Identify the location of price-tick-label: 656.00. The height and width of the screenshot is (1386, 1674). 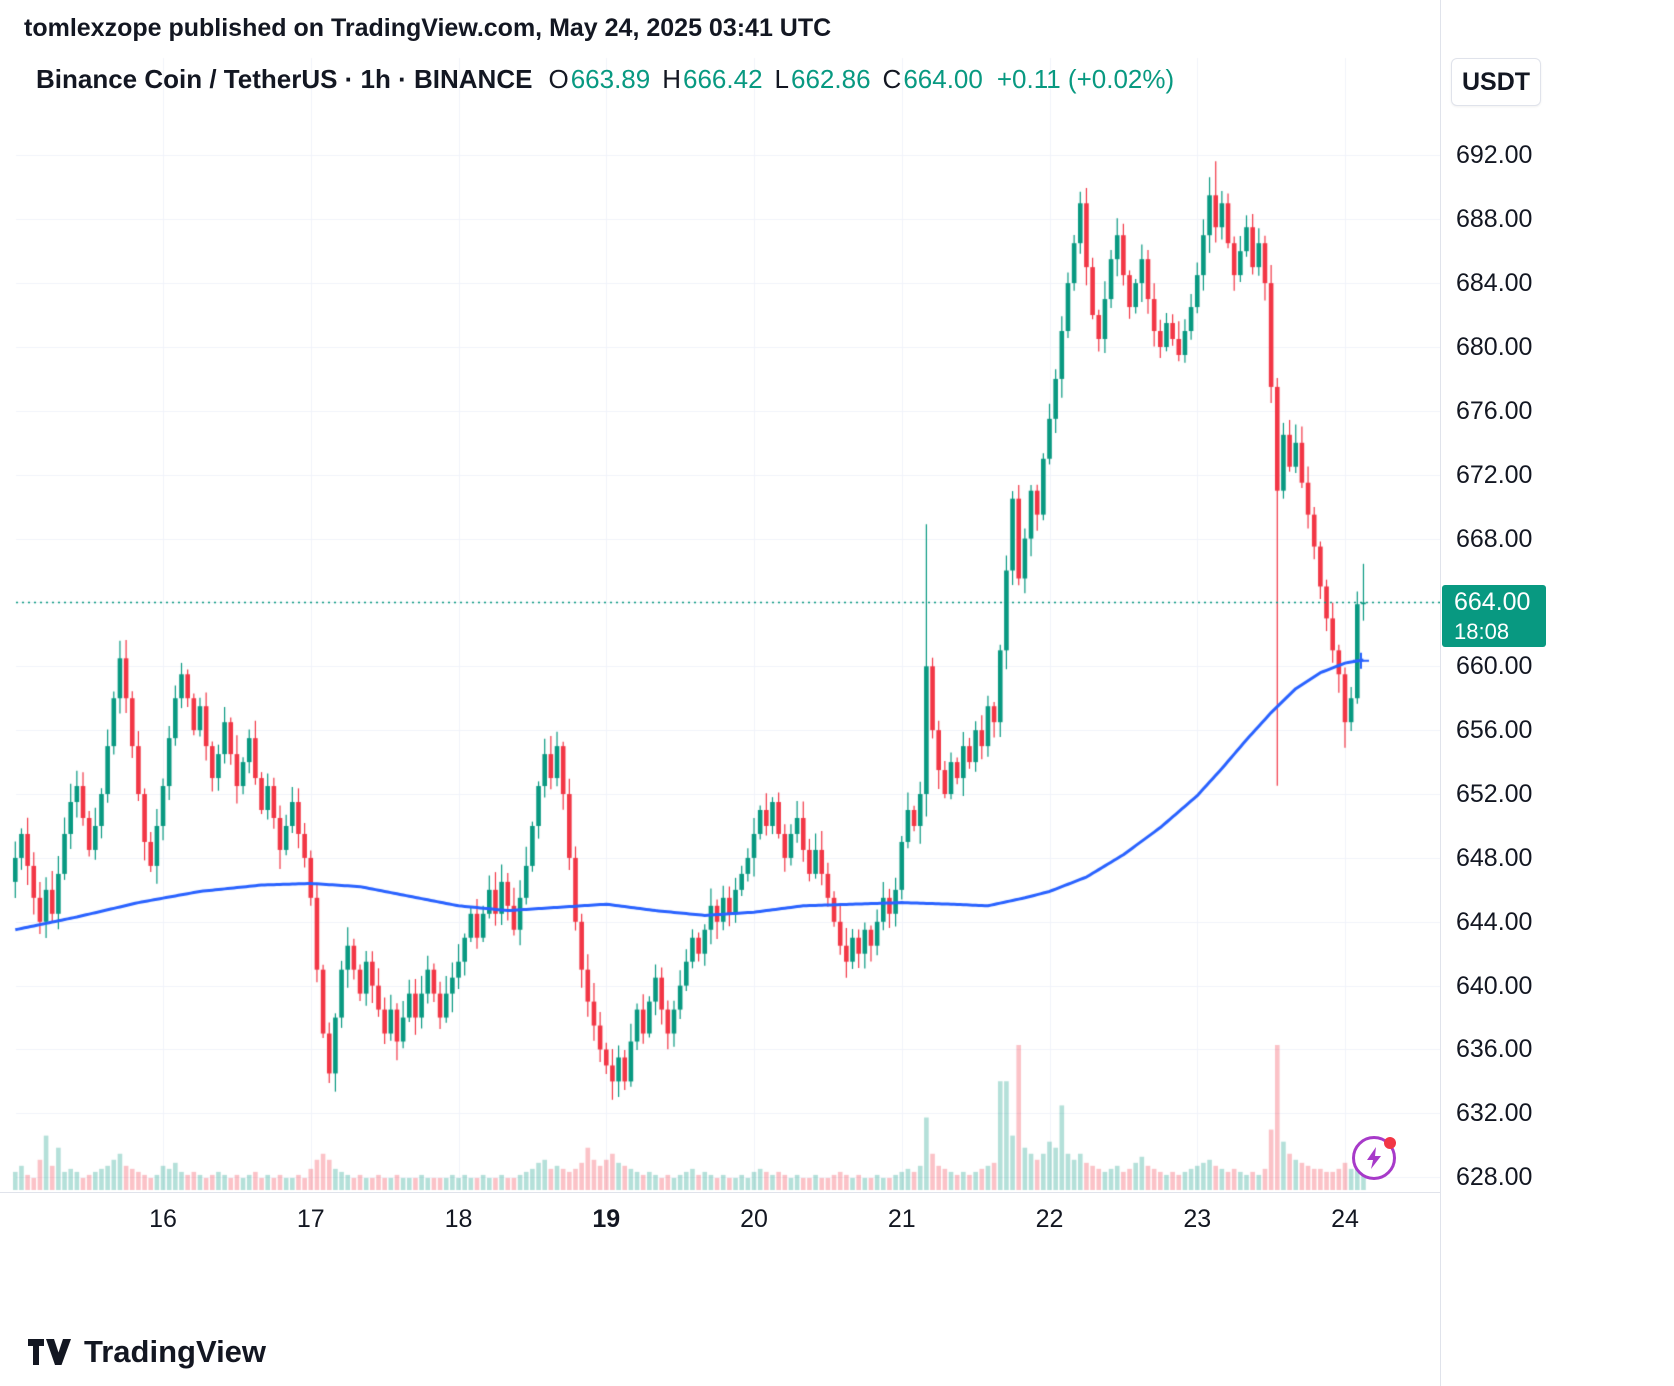
(1494, 730).